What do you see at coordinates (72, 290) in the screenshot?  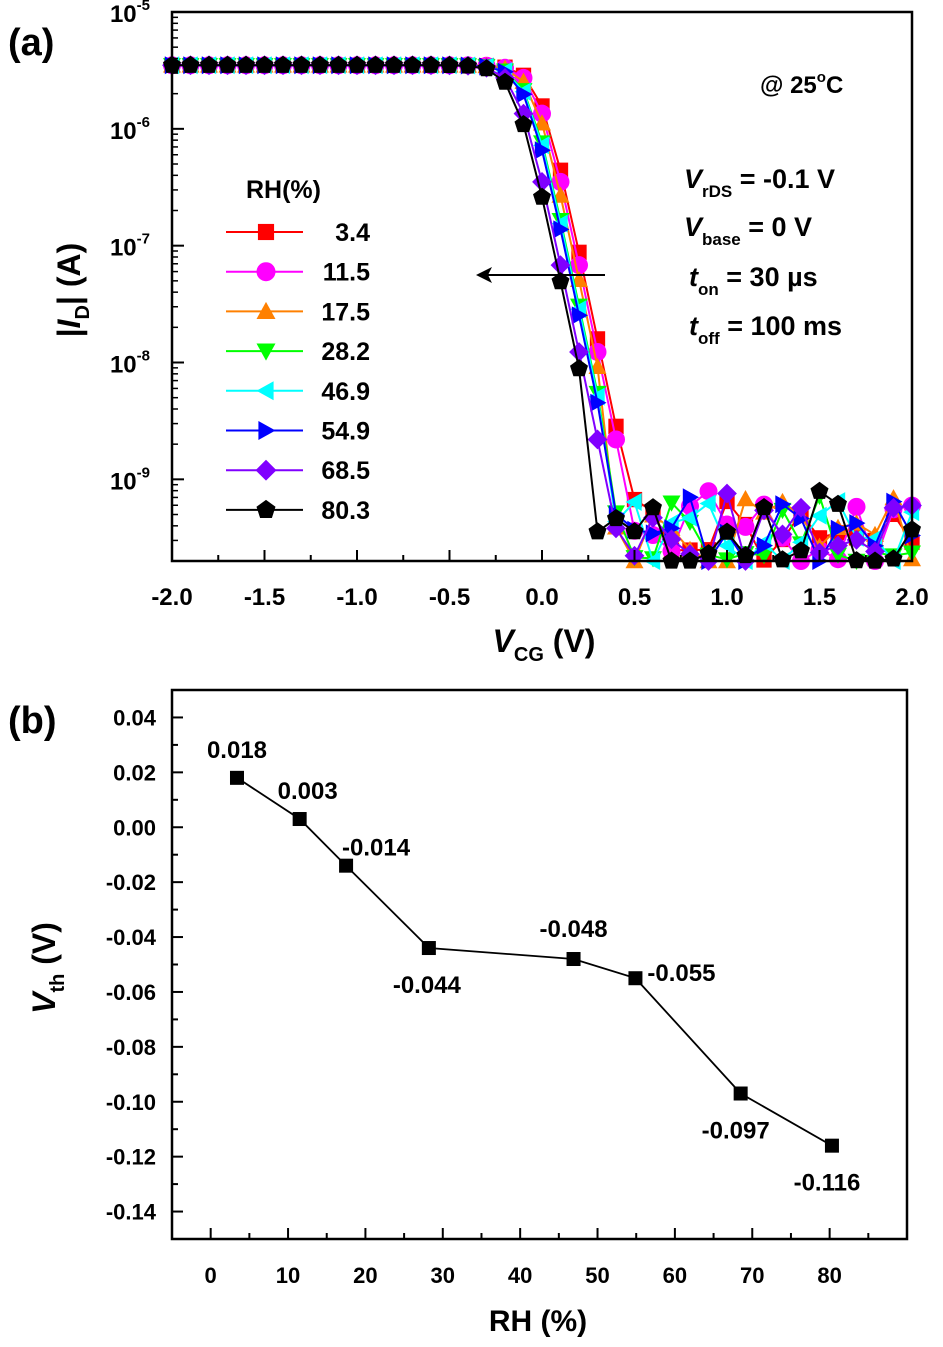 I see `panel-a-y-axis-label: |ID| (A)` at bounding box center [72, 290].